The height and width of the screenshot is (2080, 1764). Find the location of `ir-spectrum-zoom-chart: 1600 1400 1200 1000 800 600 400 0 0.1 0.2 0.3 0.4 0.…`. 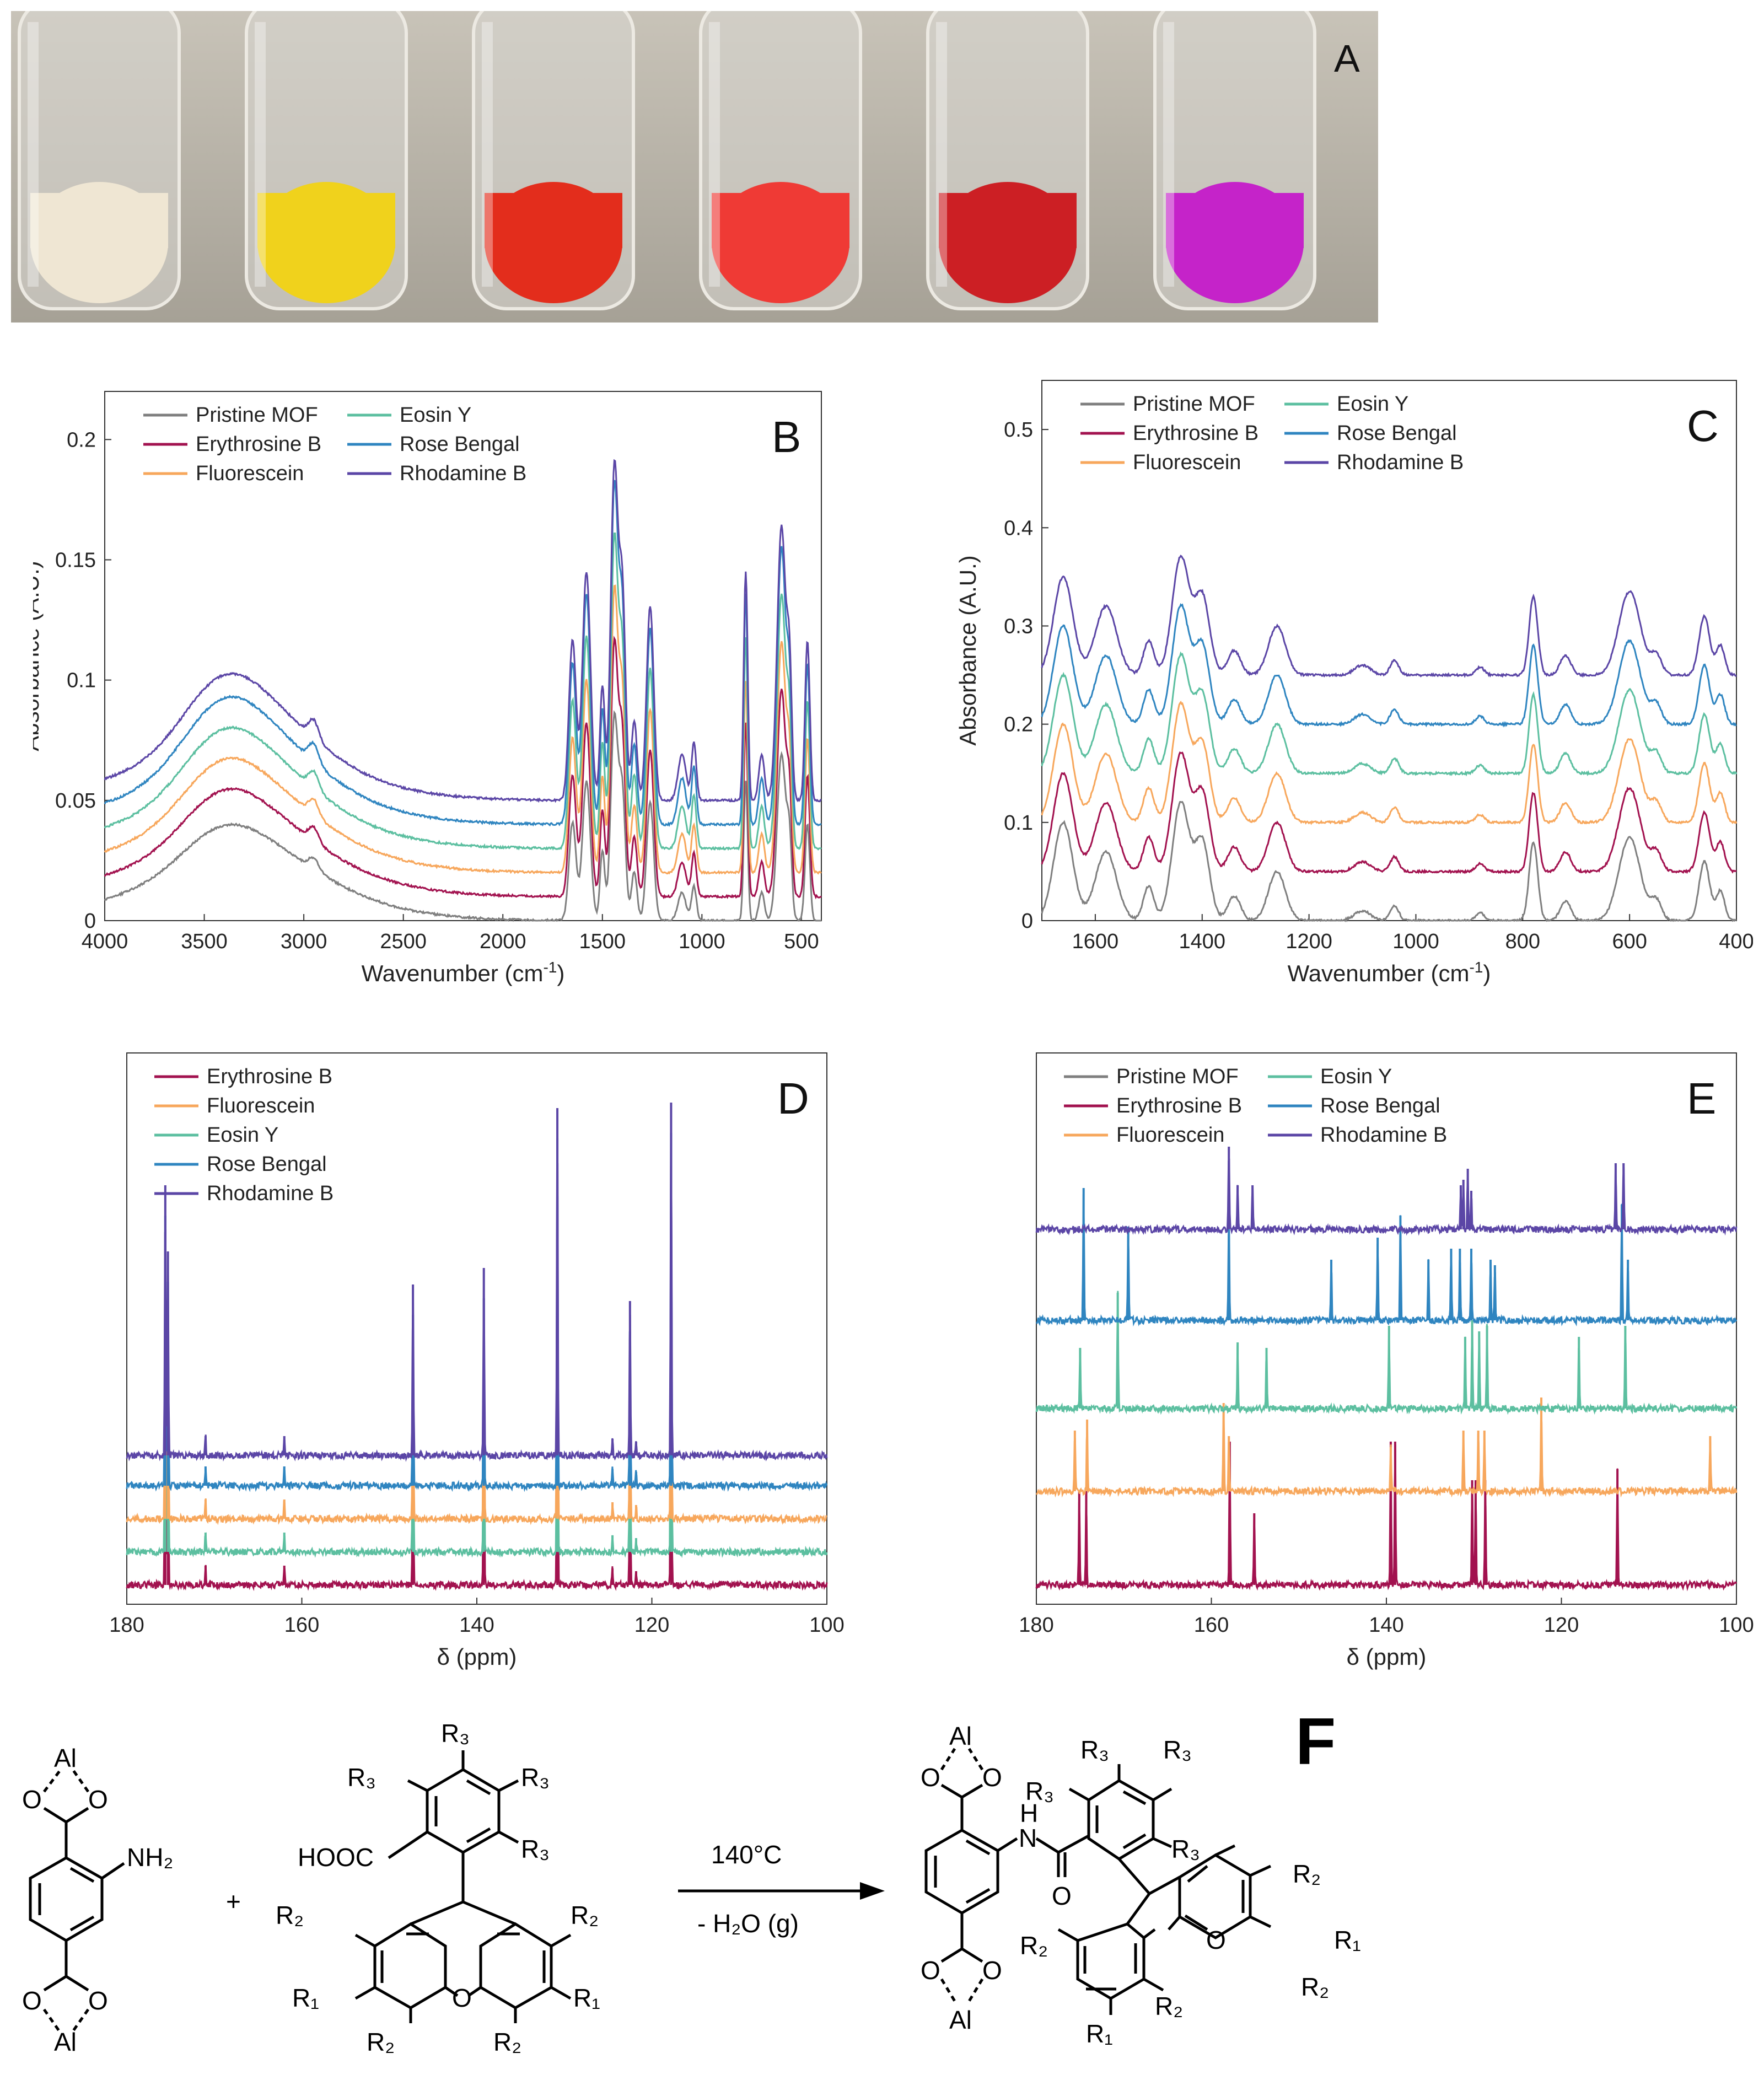

ir-spectrum-zoom-chart: 1600 1400 1200 1000 800 600 400 0 0.1 0.2 0.3 0.4 0.… is located at coordinates (1354, 683).